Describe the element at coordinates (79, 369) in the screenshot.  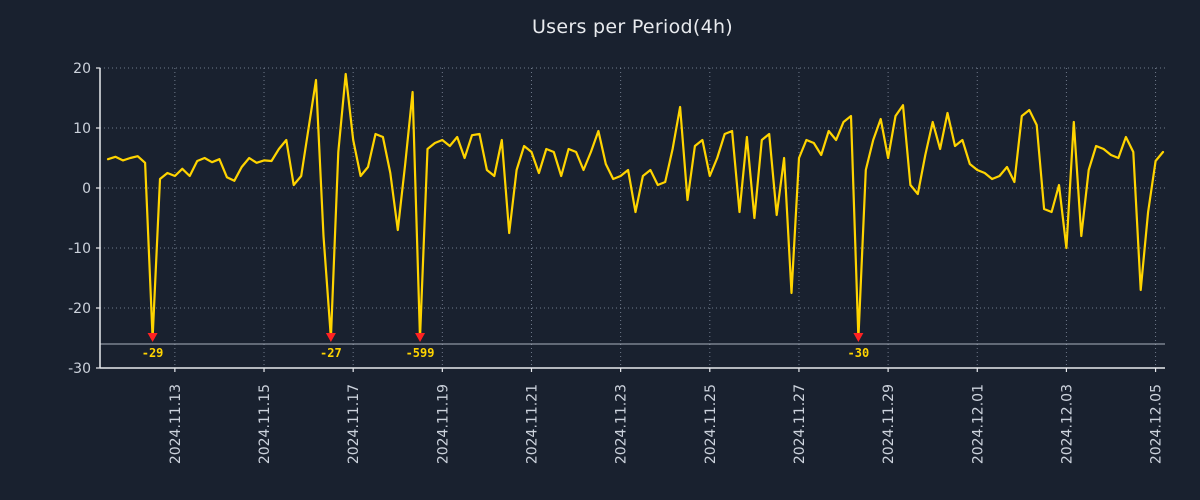
I see `y-tick-label: -30` at that location.